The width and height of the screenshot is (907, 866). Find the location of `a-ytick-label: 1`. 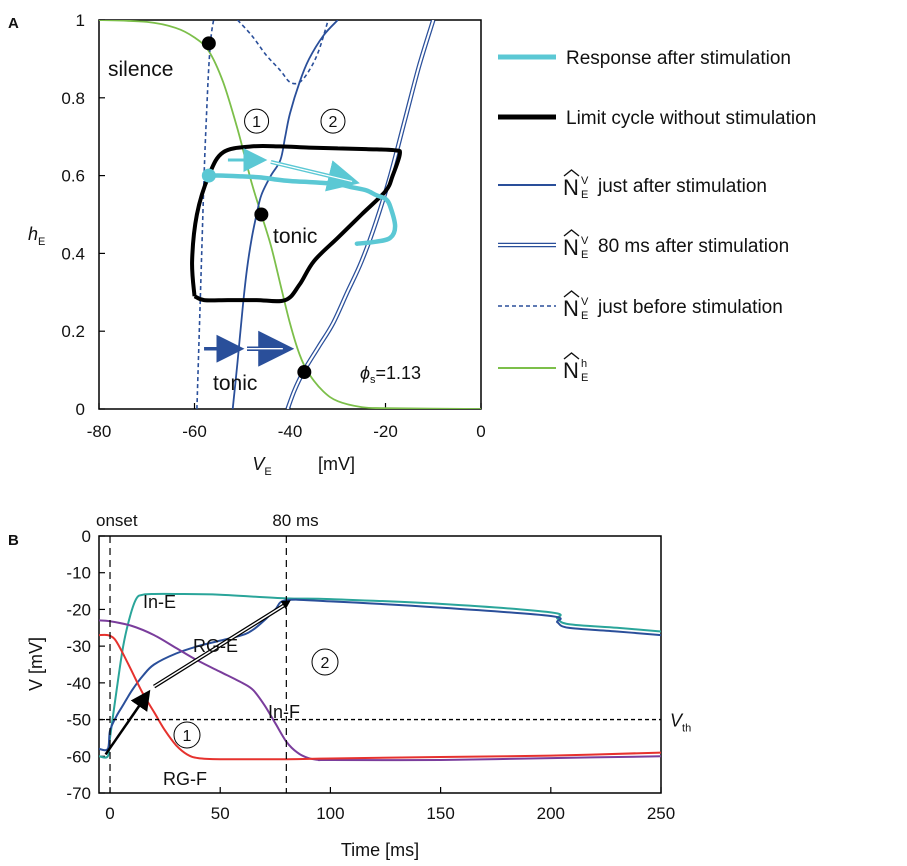

a-ytick-label: 1 is located at coordinates (80, 20).